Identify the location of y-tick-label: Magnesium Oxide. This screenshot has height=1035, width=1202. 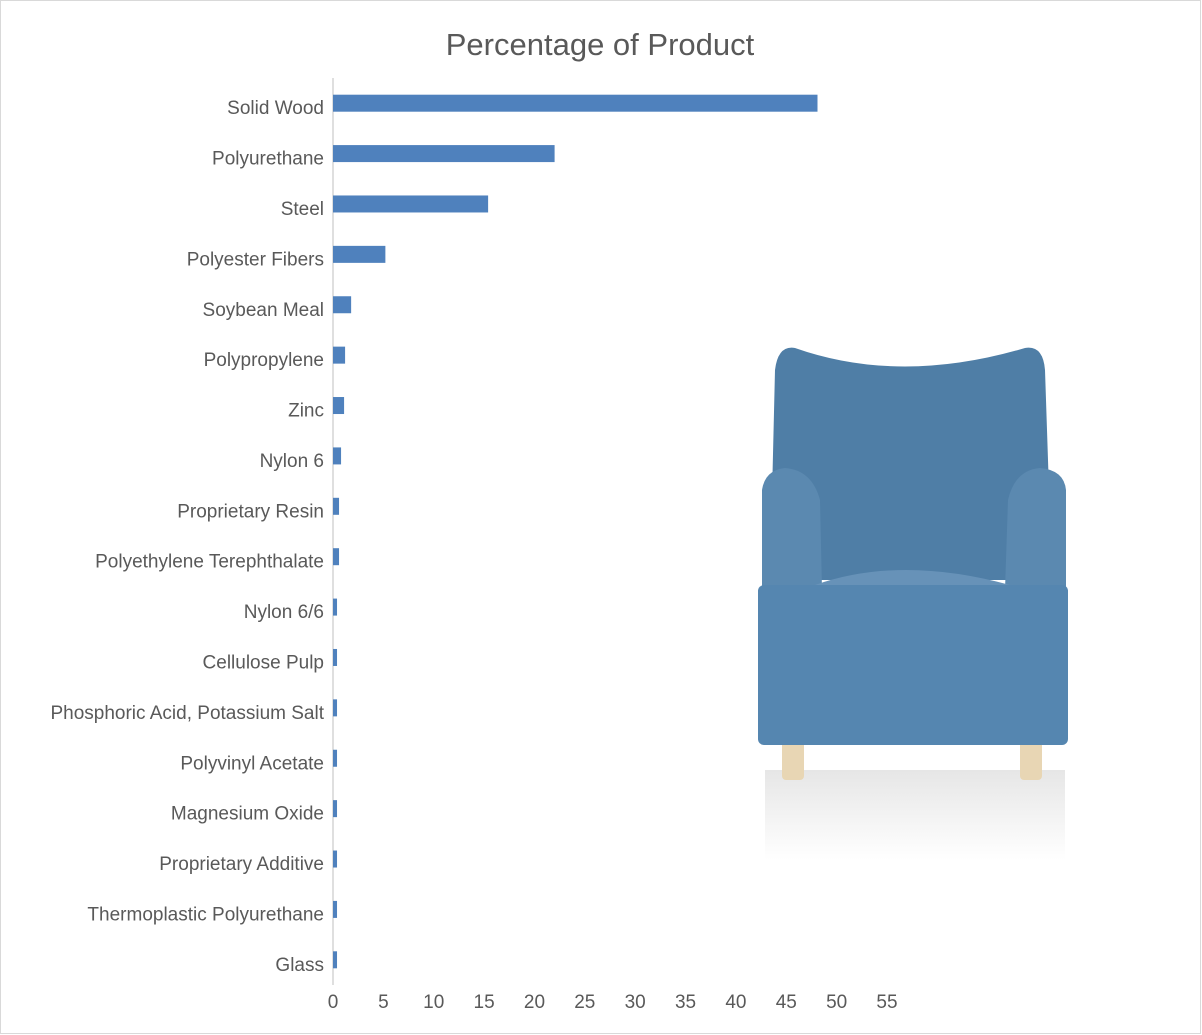
(247, 814).